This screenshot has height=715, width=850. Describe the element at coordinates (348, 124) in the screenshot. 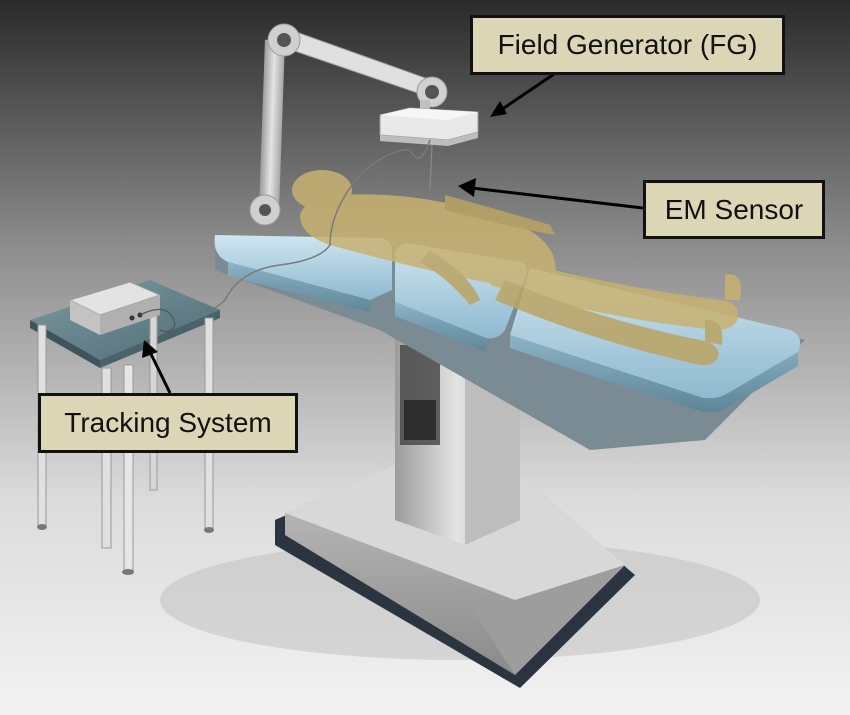

I see `fg-arm` at that location.